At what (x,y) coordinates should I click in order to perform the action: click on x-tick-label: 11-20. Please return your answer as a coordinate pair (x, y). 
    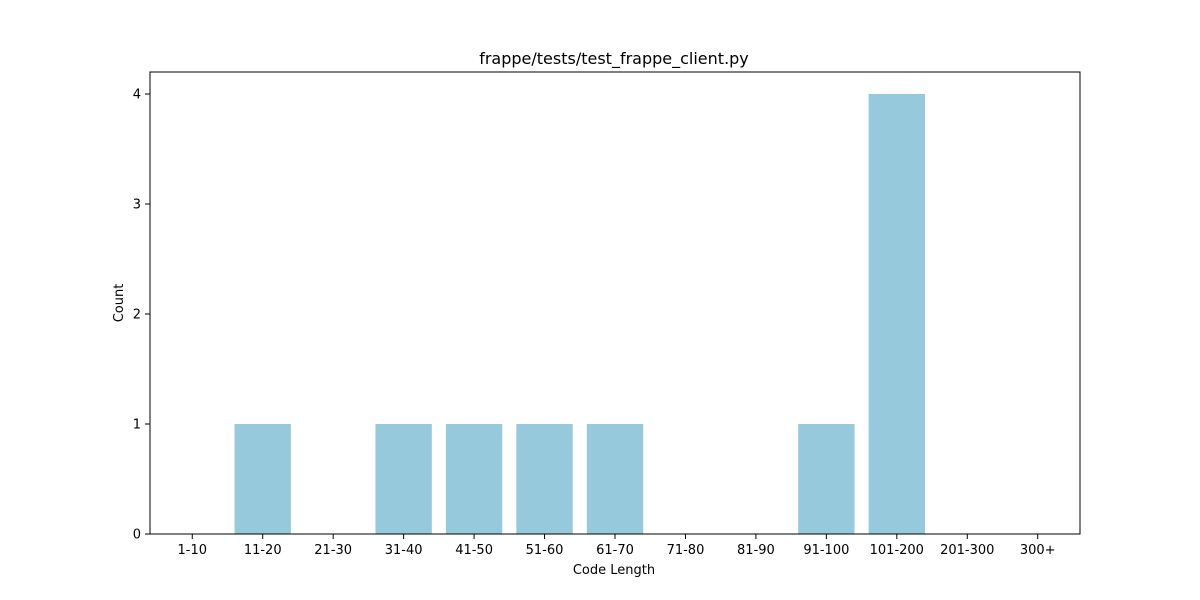
    Looking at the image, I should click on (263, 550).